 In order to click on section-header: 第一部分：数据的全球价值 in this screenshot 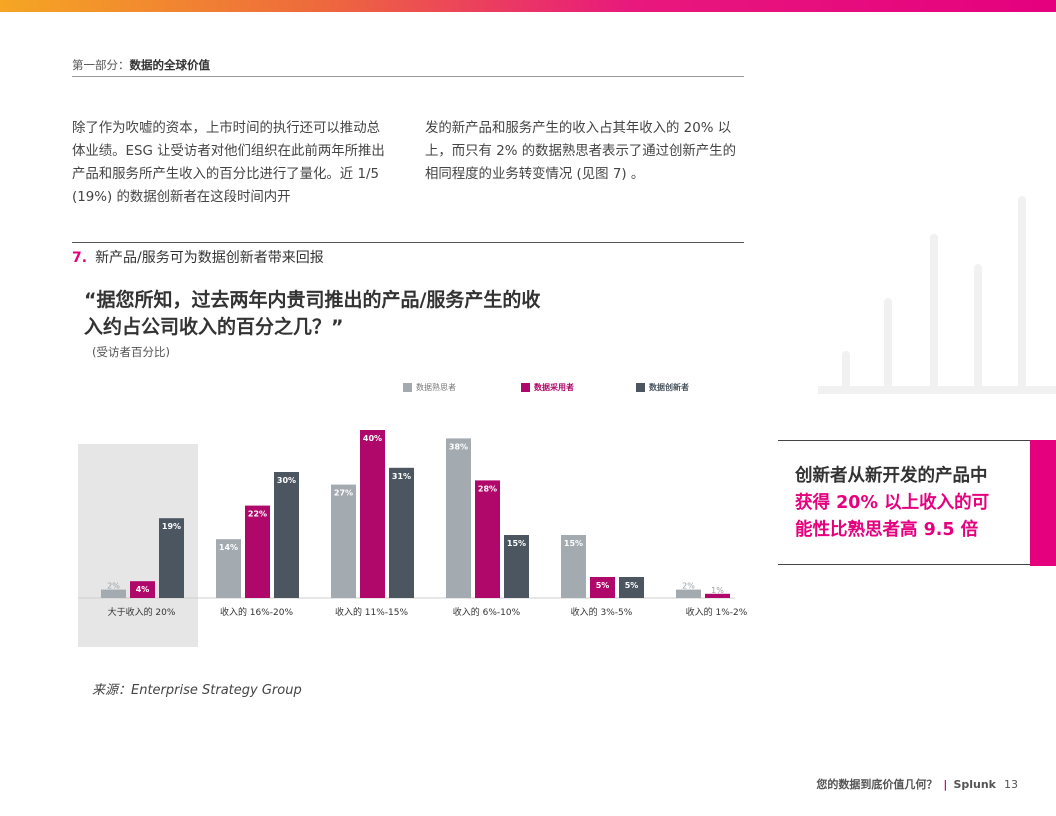, I will do `click(141, 65)`.